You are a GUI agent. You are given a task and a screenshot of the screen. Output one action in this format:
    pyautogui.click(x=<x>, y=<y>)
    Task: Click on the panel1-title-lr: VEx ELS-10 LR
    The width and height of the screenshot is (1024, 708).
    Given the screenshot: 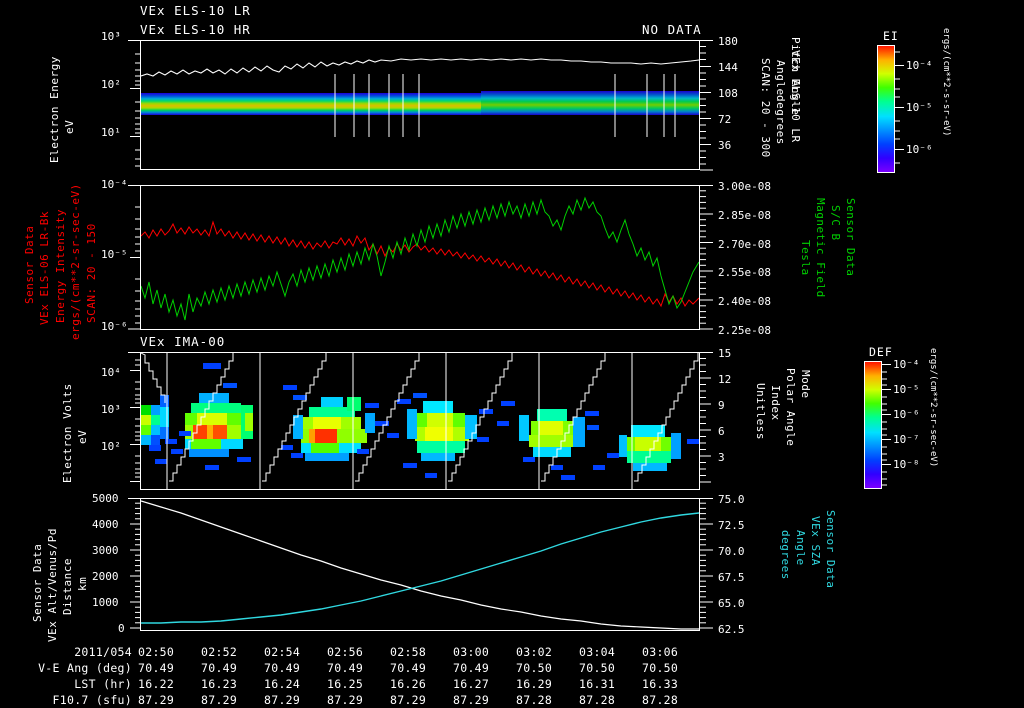 What is the action you would take?
    pyautogui.click(x=195, y=10)
    